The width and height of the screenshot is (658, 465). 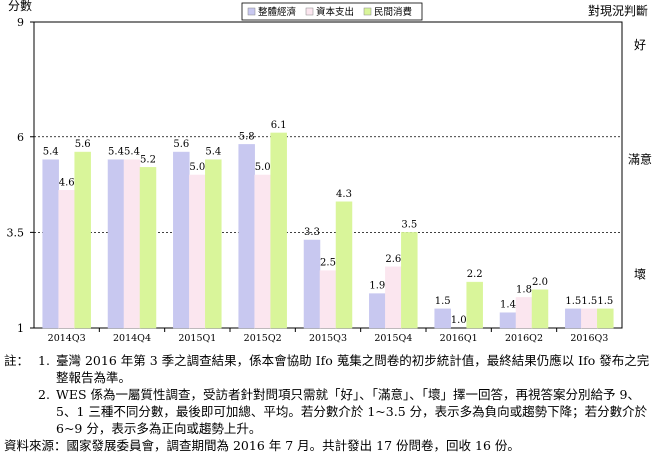 What do you see at coordinates (197, 338) in the screenshot?
I see `x-tick-label: 2015Q1` at bounding box center [197, 338].